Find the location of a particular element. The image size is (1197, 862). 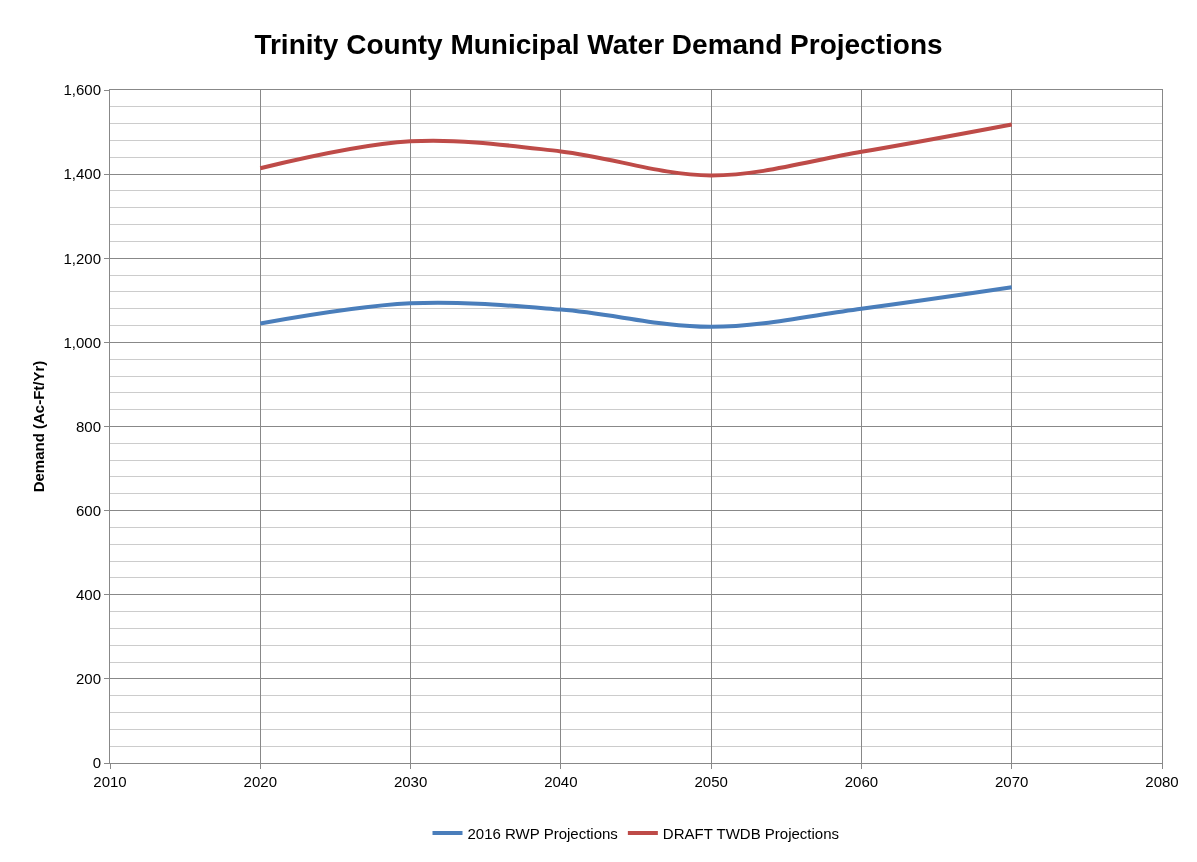

x-tick-label: 2030 is located at coordinates (410, 781).